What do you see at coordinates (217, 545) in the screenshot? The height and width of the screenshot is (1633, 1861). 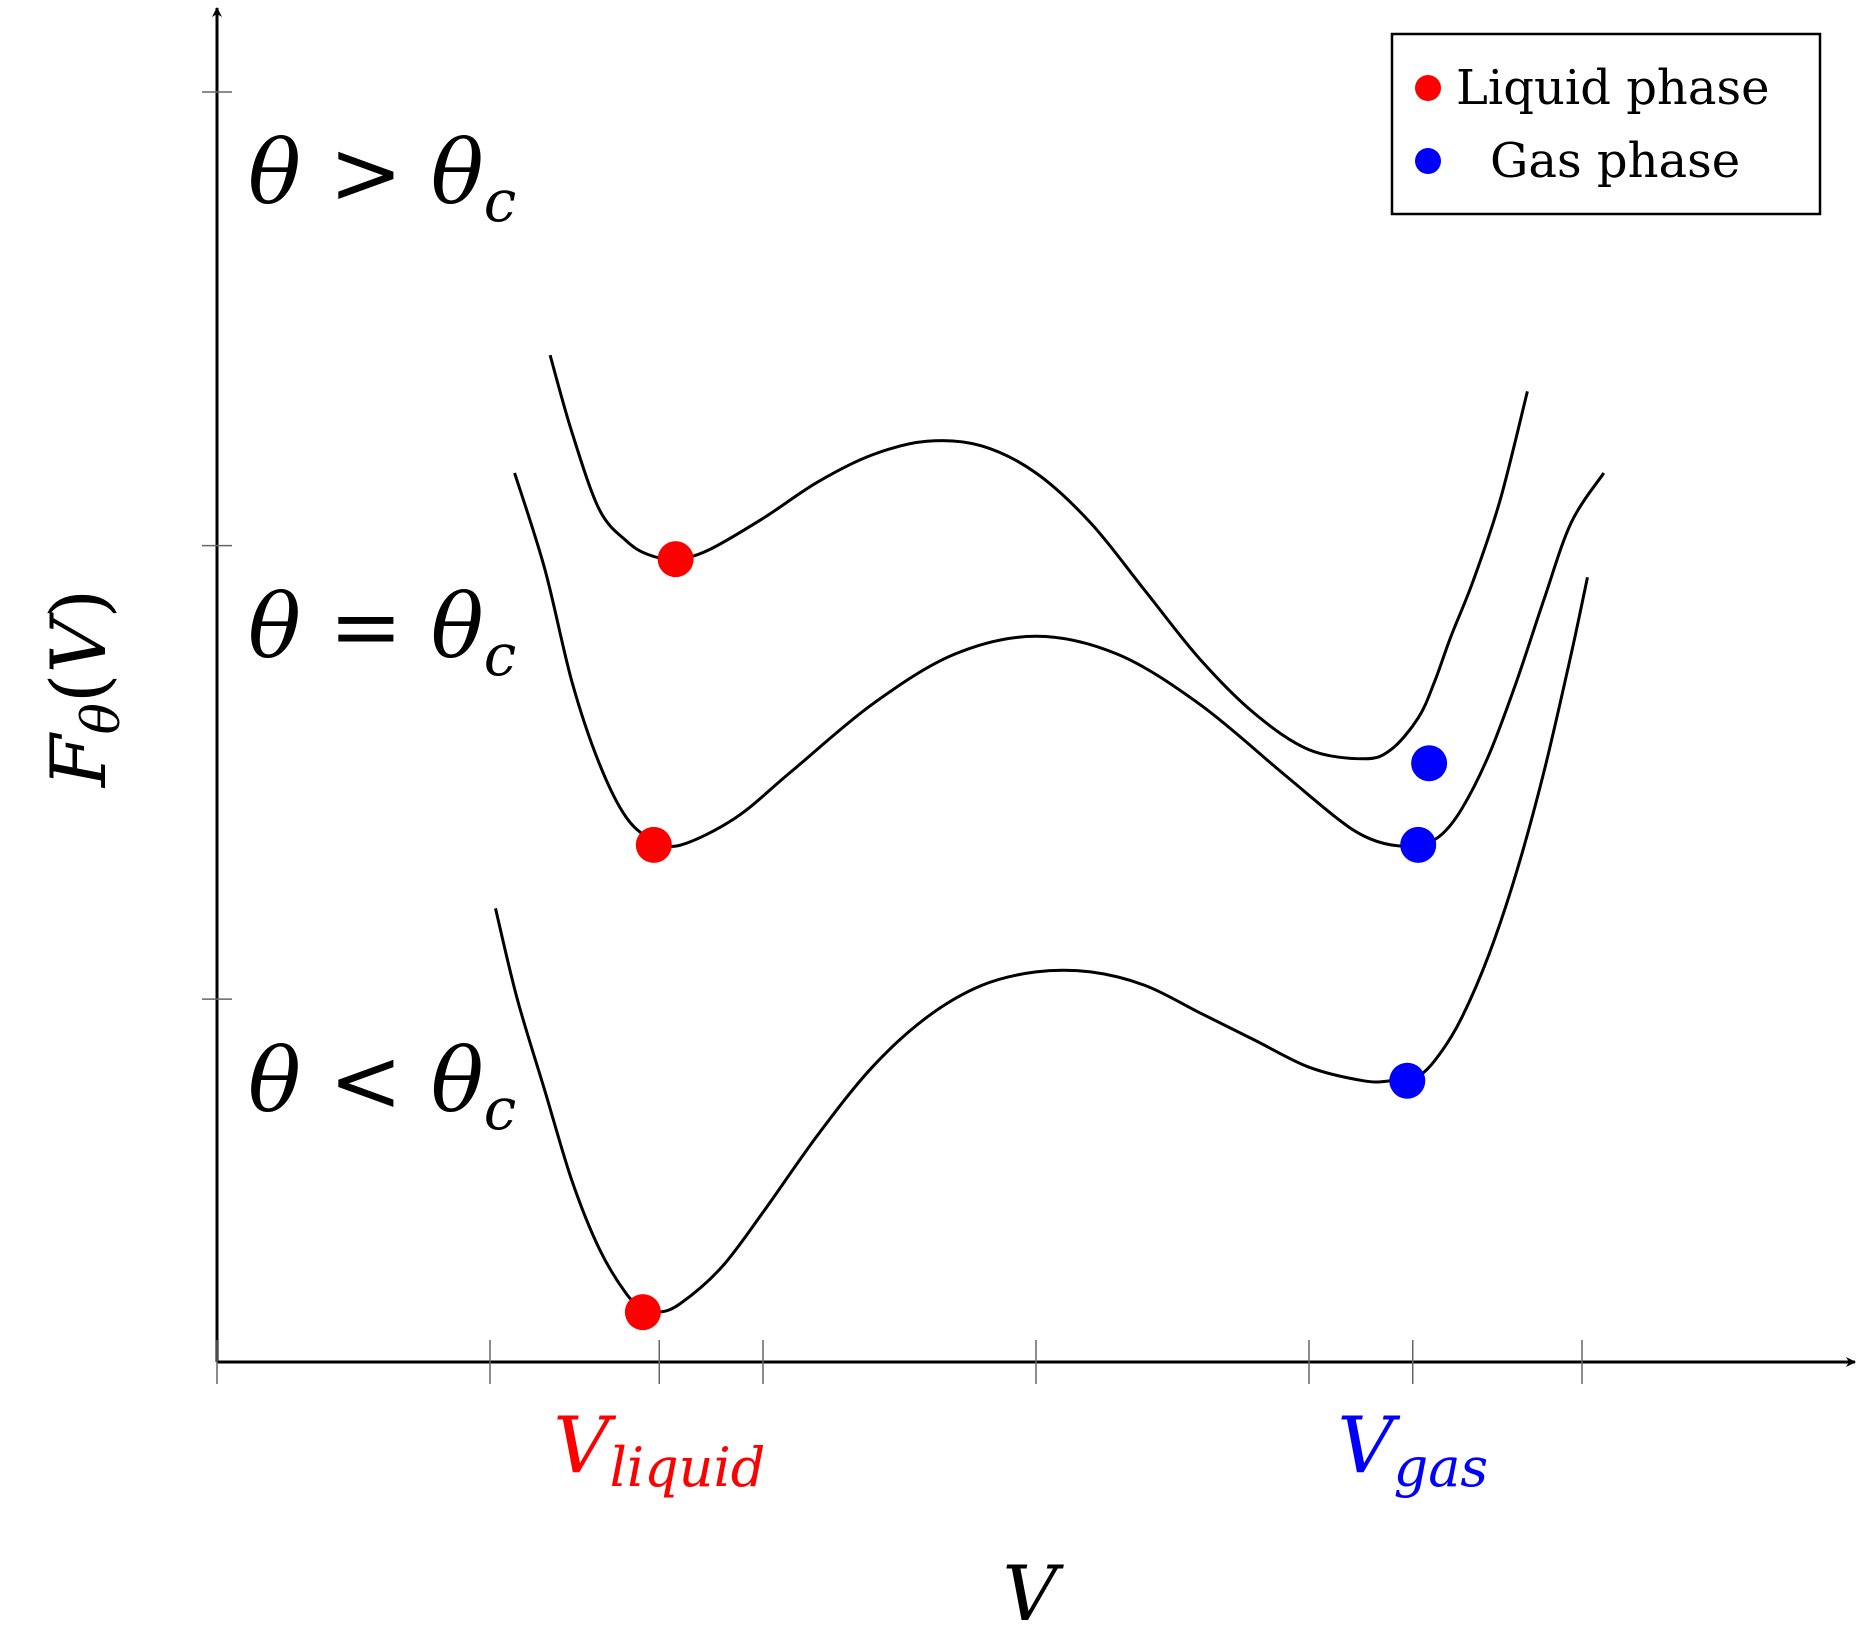 I see `y-ticks` at bounding box center [217, 545].